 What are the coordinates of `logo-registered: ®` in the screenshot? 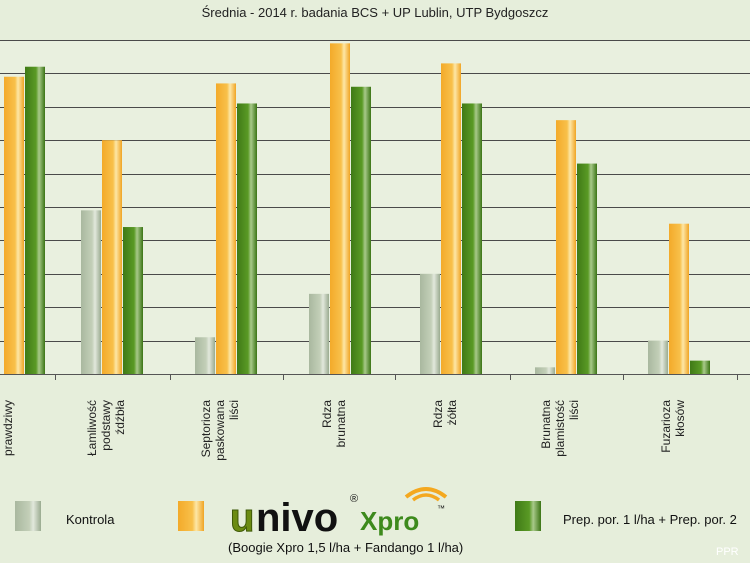 It's located at (354, 499).